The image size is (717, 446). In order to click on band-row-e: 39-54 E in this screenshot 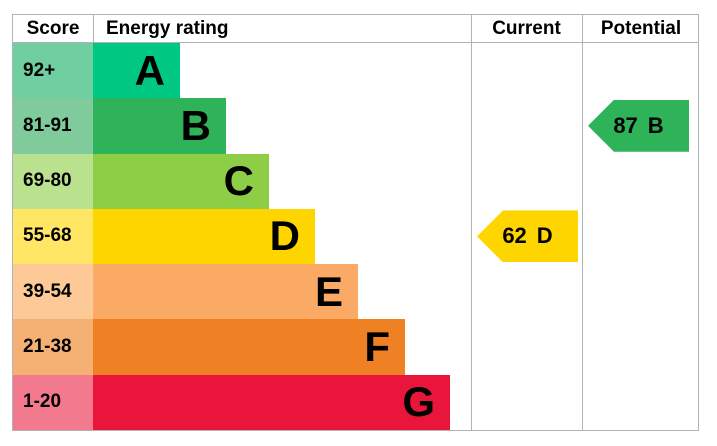, I will do `click(355, 292)`.